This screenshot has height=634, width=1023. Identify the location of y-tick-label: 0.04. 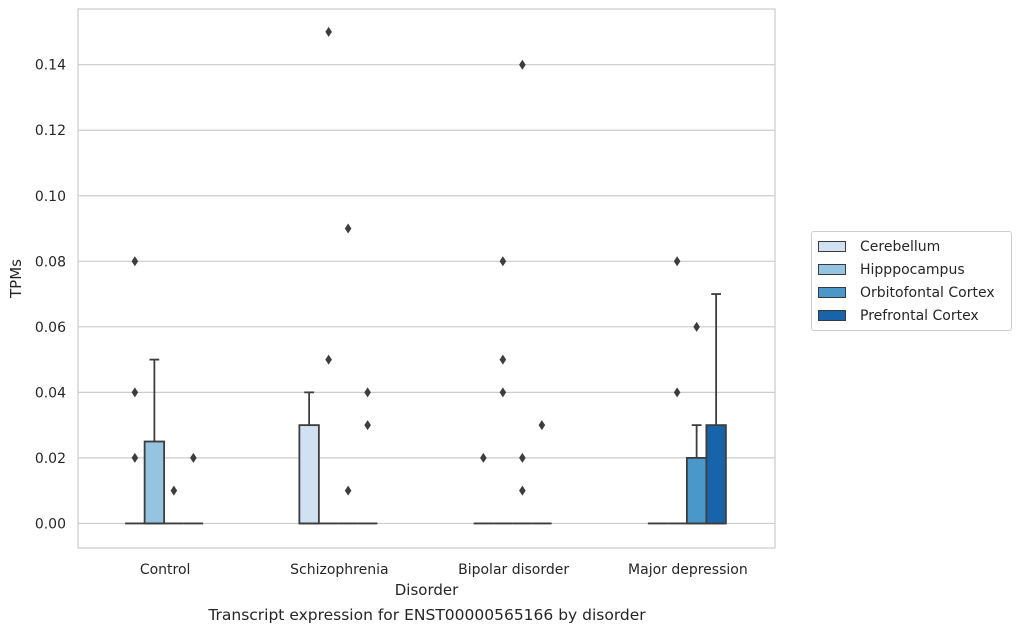
(50, 393).